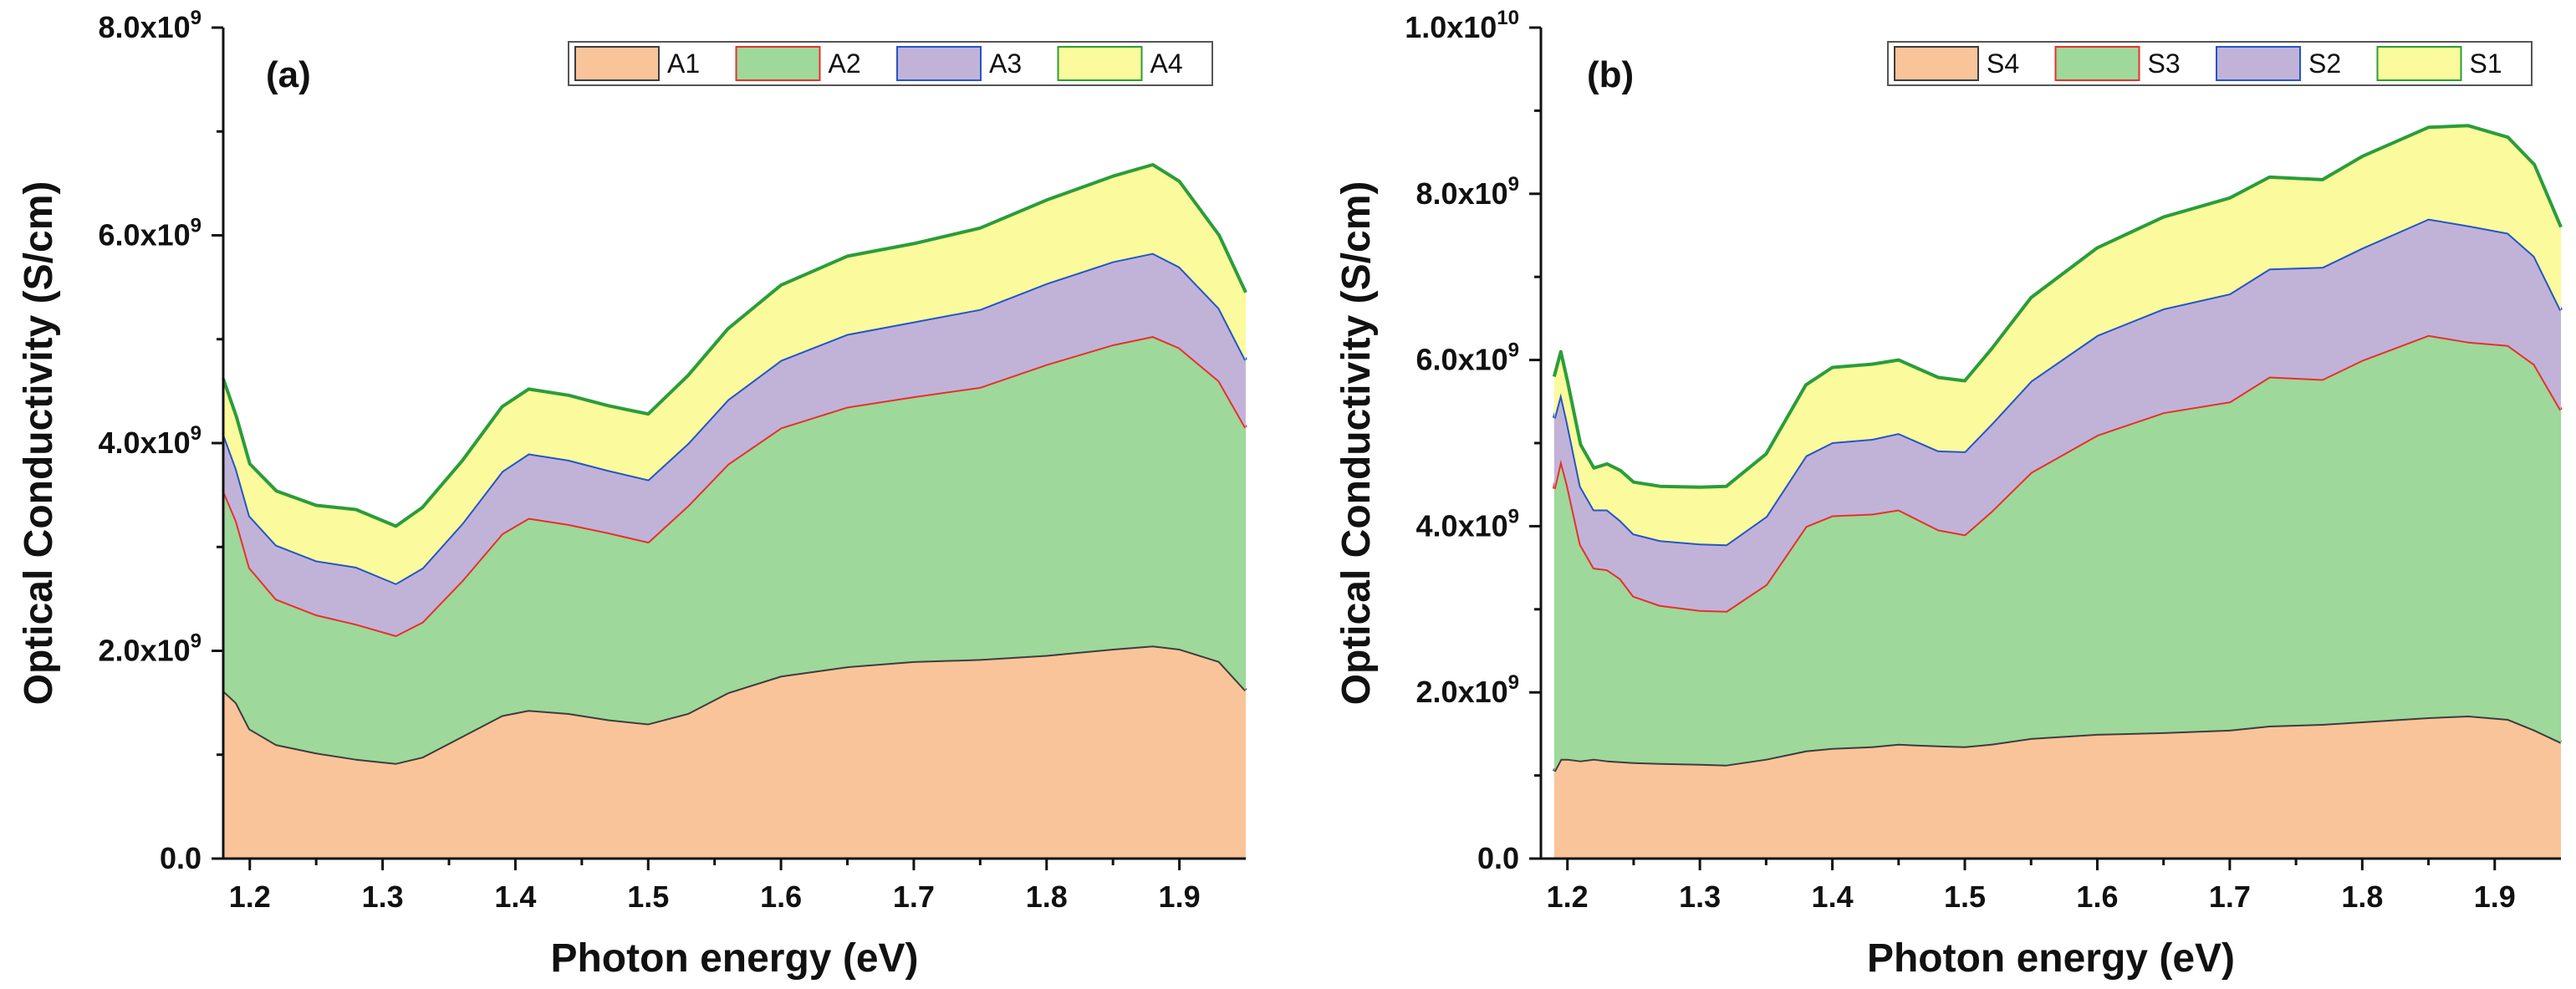 The height and width of the screenshot is (989, 2576). I want to click on legend-swatch-a2, so click(778, 64).